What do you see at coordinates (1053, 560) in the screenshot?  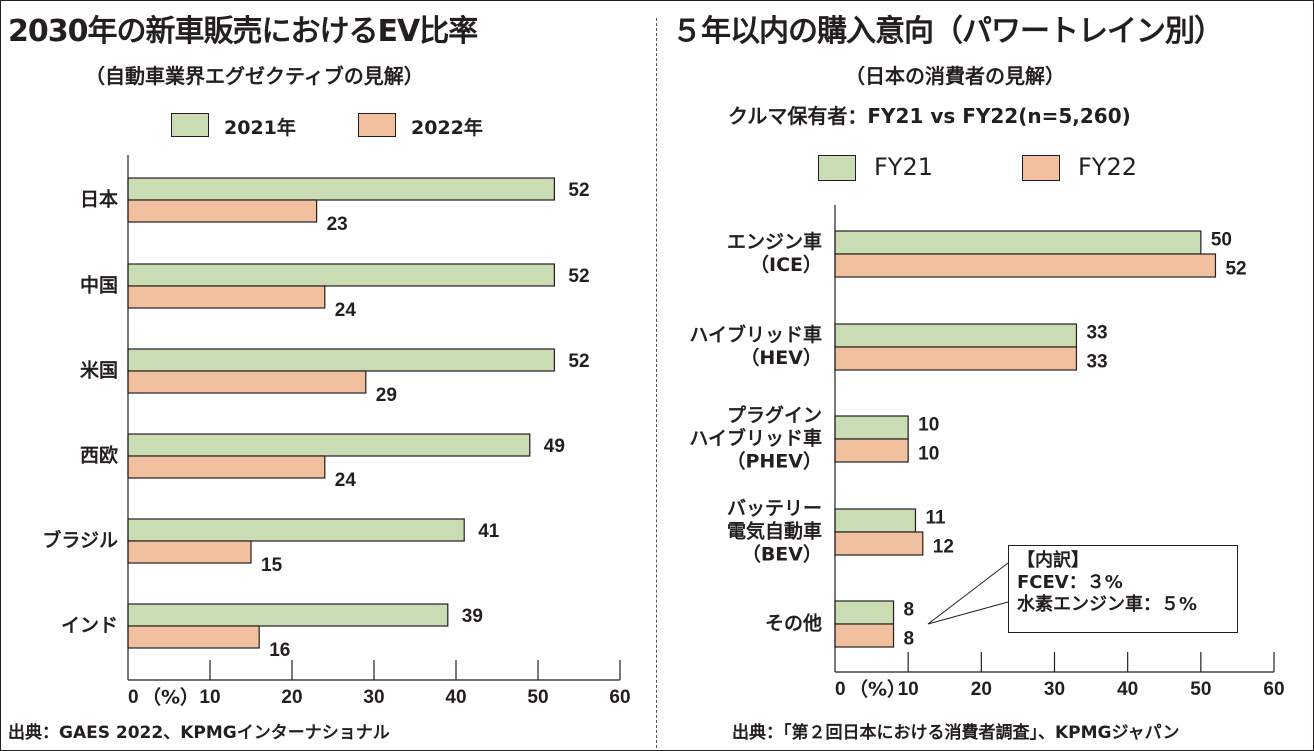 I see `annotation-line: 【内訳】` at bounding box center [1053, 560].